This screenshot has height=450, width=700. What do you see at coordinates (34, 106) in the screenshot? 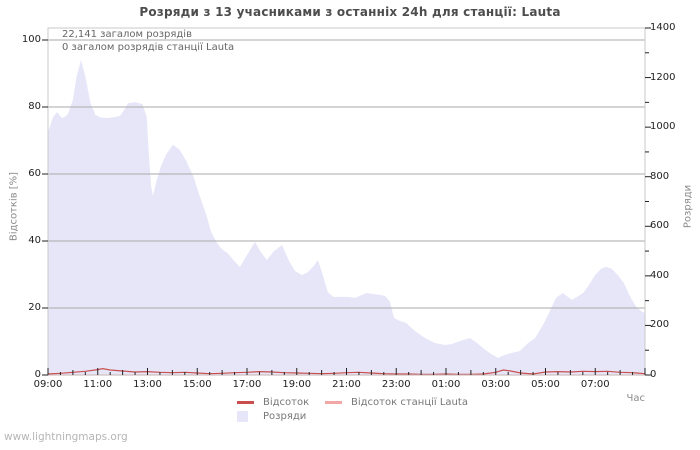
I see `y-left-tick-label: 80` at bounding box center [34, 106].